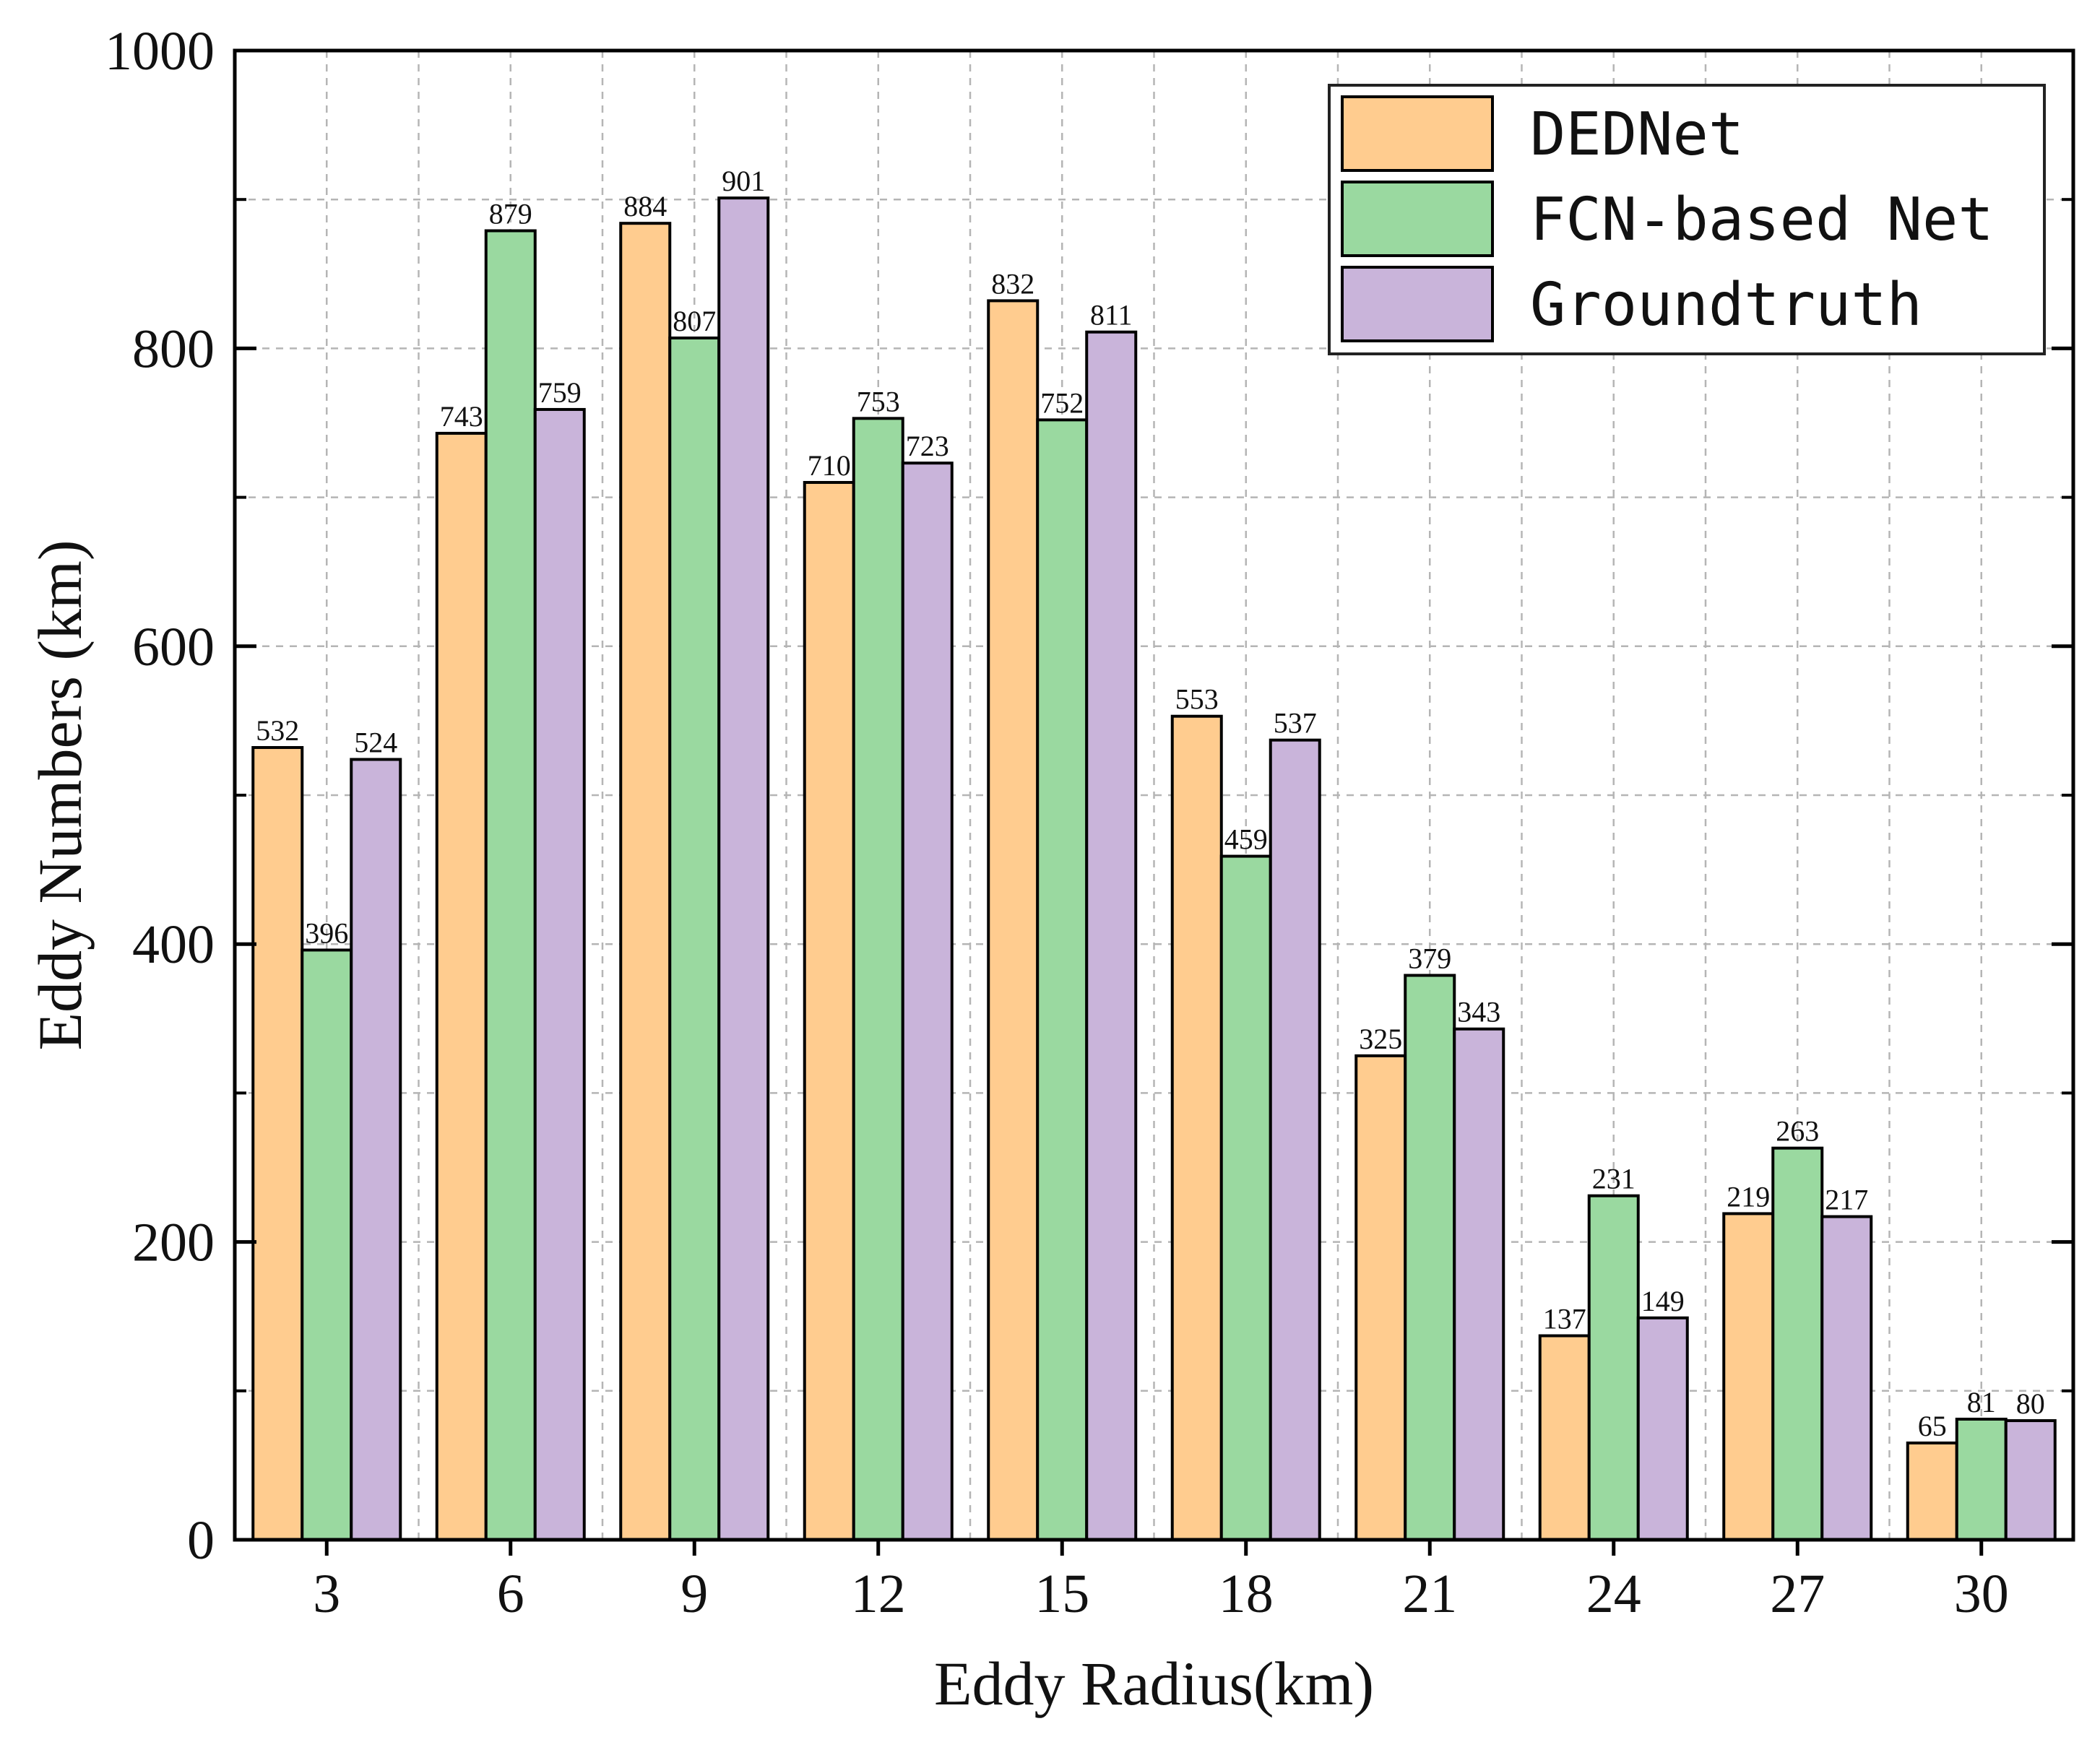  I want to click on x-tick-label: 9, so click(694, 1594).